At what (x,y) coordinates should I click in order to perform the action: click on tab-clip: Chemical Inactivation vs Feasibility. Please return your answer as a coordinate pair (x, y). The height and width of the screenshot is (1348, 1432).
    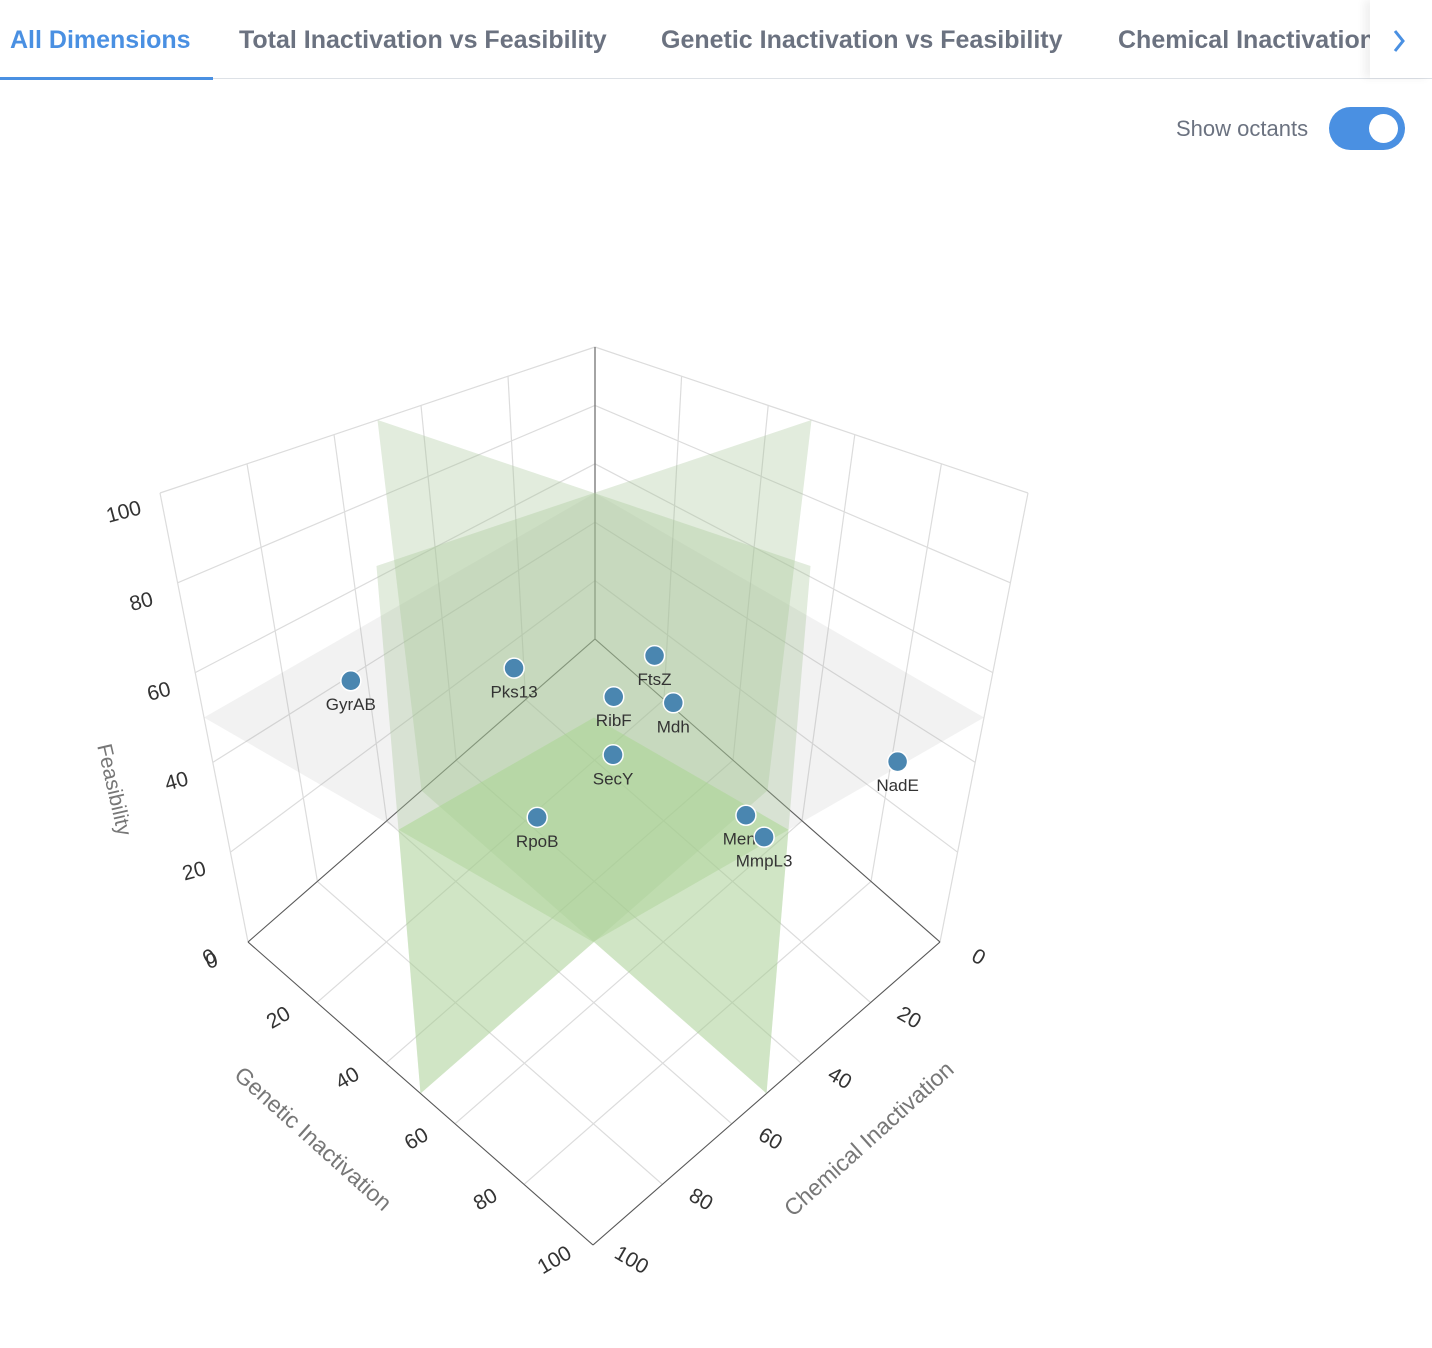
    Looking at the image, I should click on (1235, 39).